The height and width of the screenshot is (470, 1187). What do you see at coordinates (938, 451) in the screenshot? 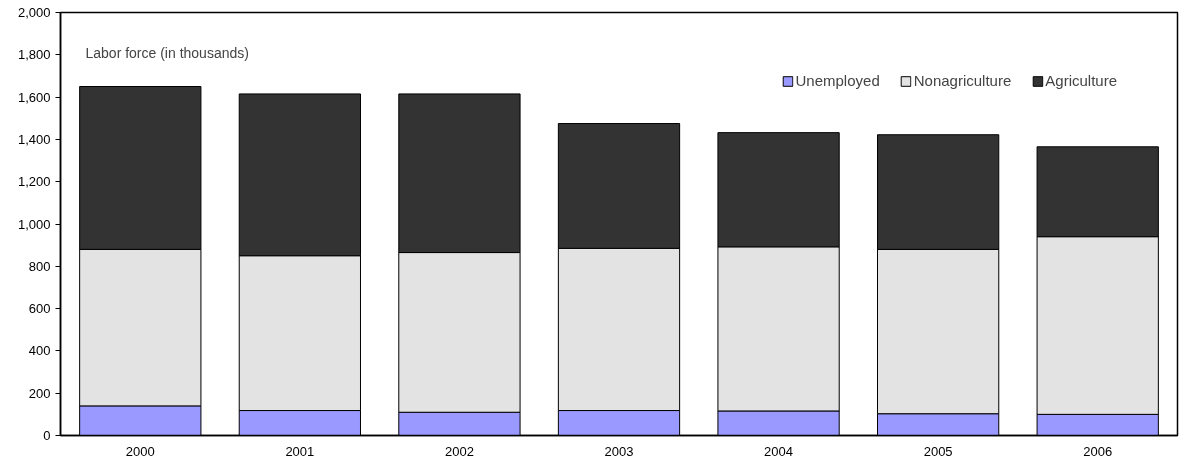
I see `x-tick-label: 2005` at bounding box center [938, 451].